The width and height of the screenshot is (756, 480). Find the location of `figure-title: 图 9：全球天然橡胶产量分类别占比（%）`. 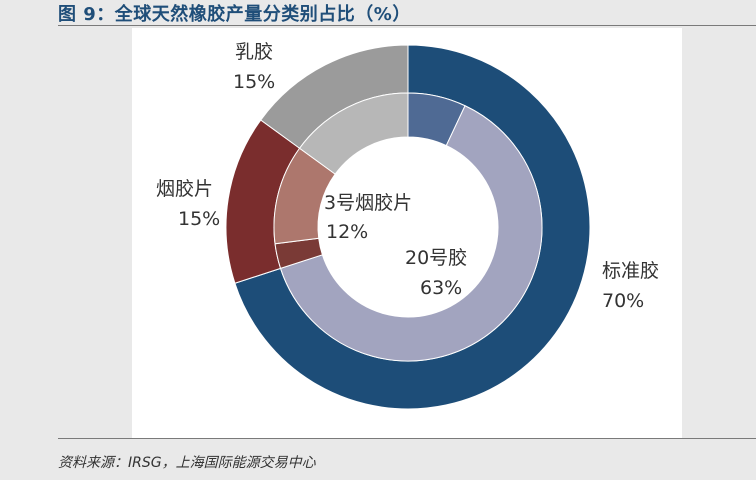

figure-title: 图 9：全球天然橡胶产量分类别占比（%） is located at coordinates (234, 14).